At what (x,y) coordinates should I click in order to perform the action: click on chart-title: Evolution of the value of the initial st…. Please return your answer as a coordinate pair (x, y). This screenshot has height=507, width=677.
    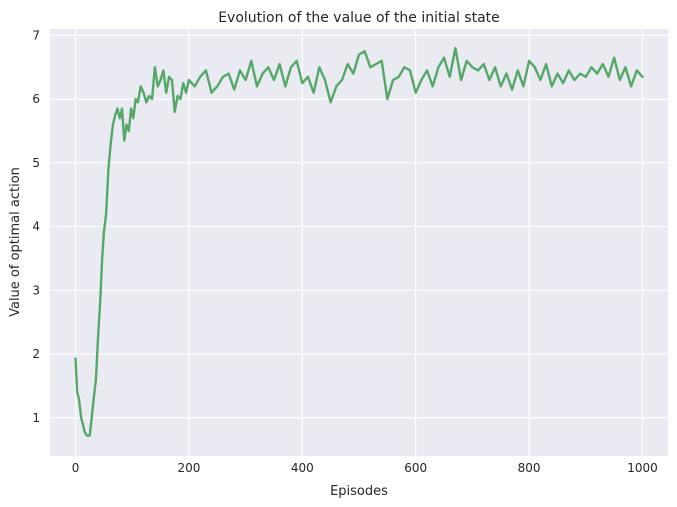
    Looking at the image, I should click on (359, 18).